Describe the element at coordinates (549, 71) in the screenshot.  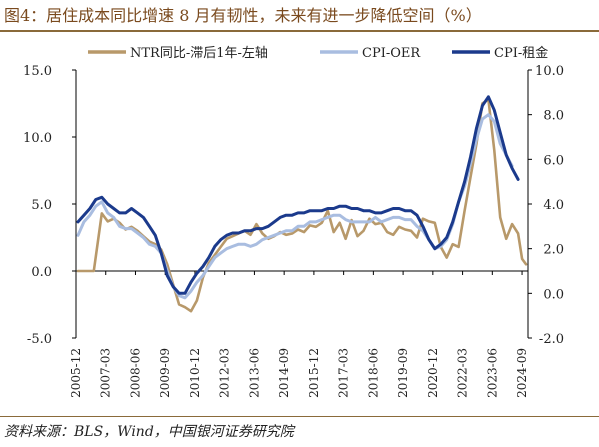
I see `right-tick-label: 10.0` at that location.